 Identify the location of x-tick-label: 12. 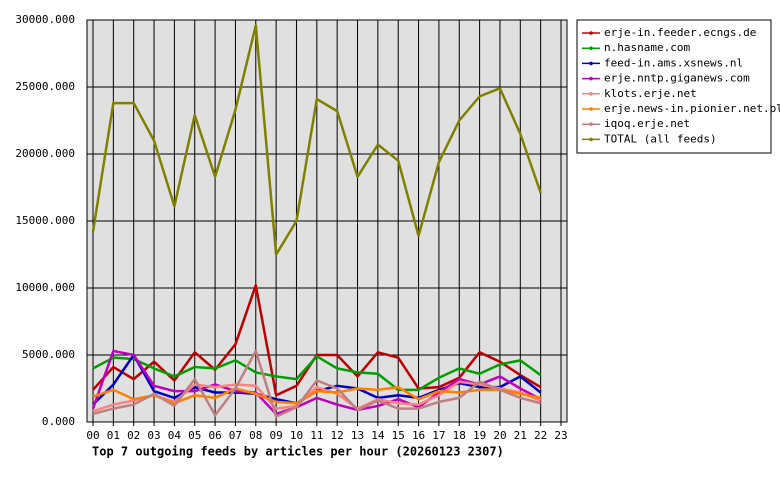
(337, 435).